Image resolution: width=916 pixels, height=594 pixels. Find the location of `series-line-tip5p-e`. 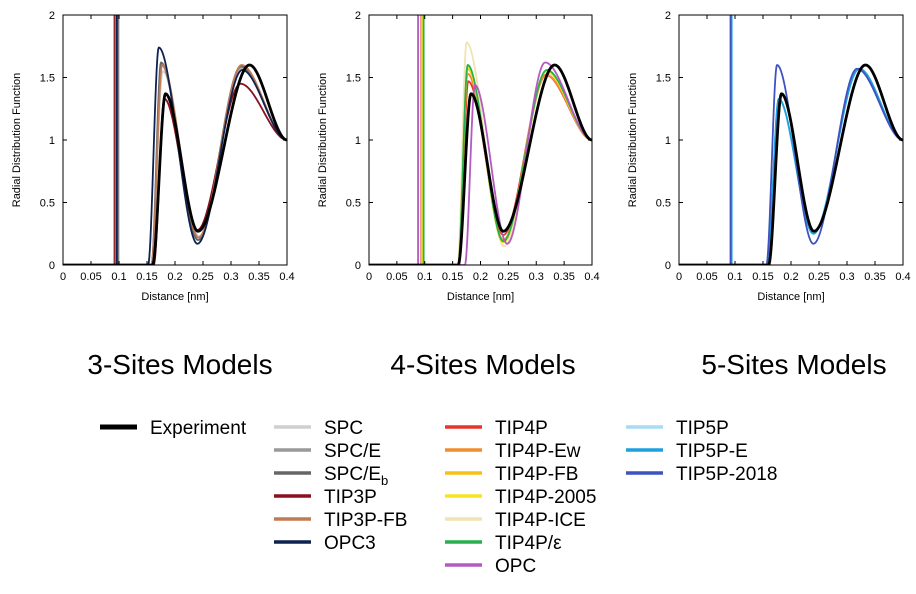

series-line-tip5p-e is located at coordinates (791, 166).